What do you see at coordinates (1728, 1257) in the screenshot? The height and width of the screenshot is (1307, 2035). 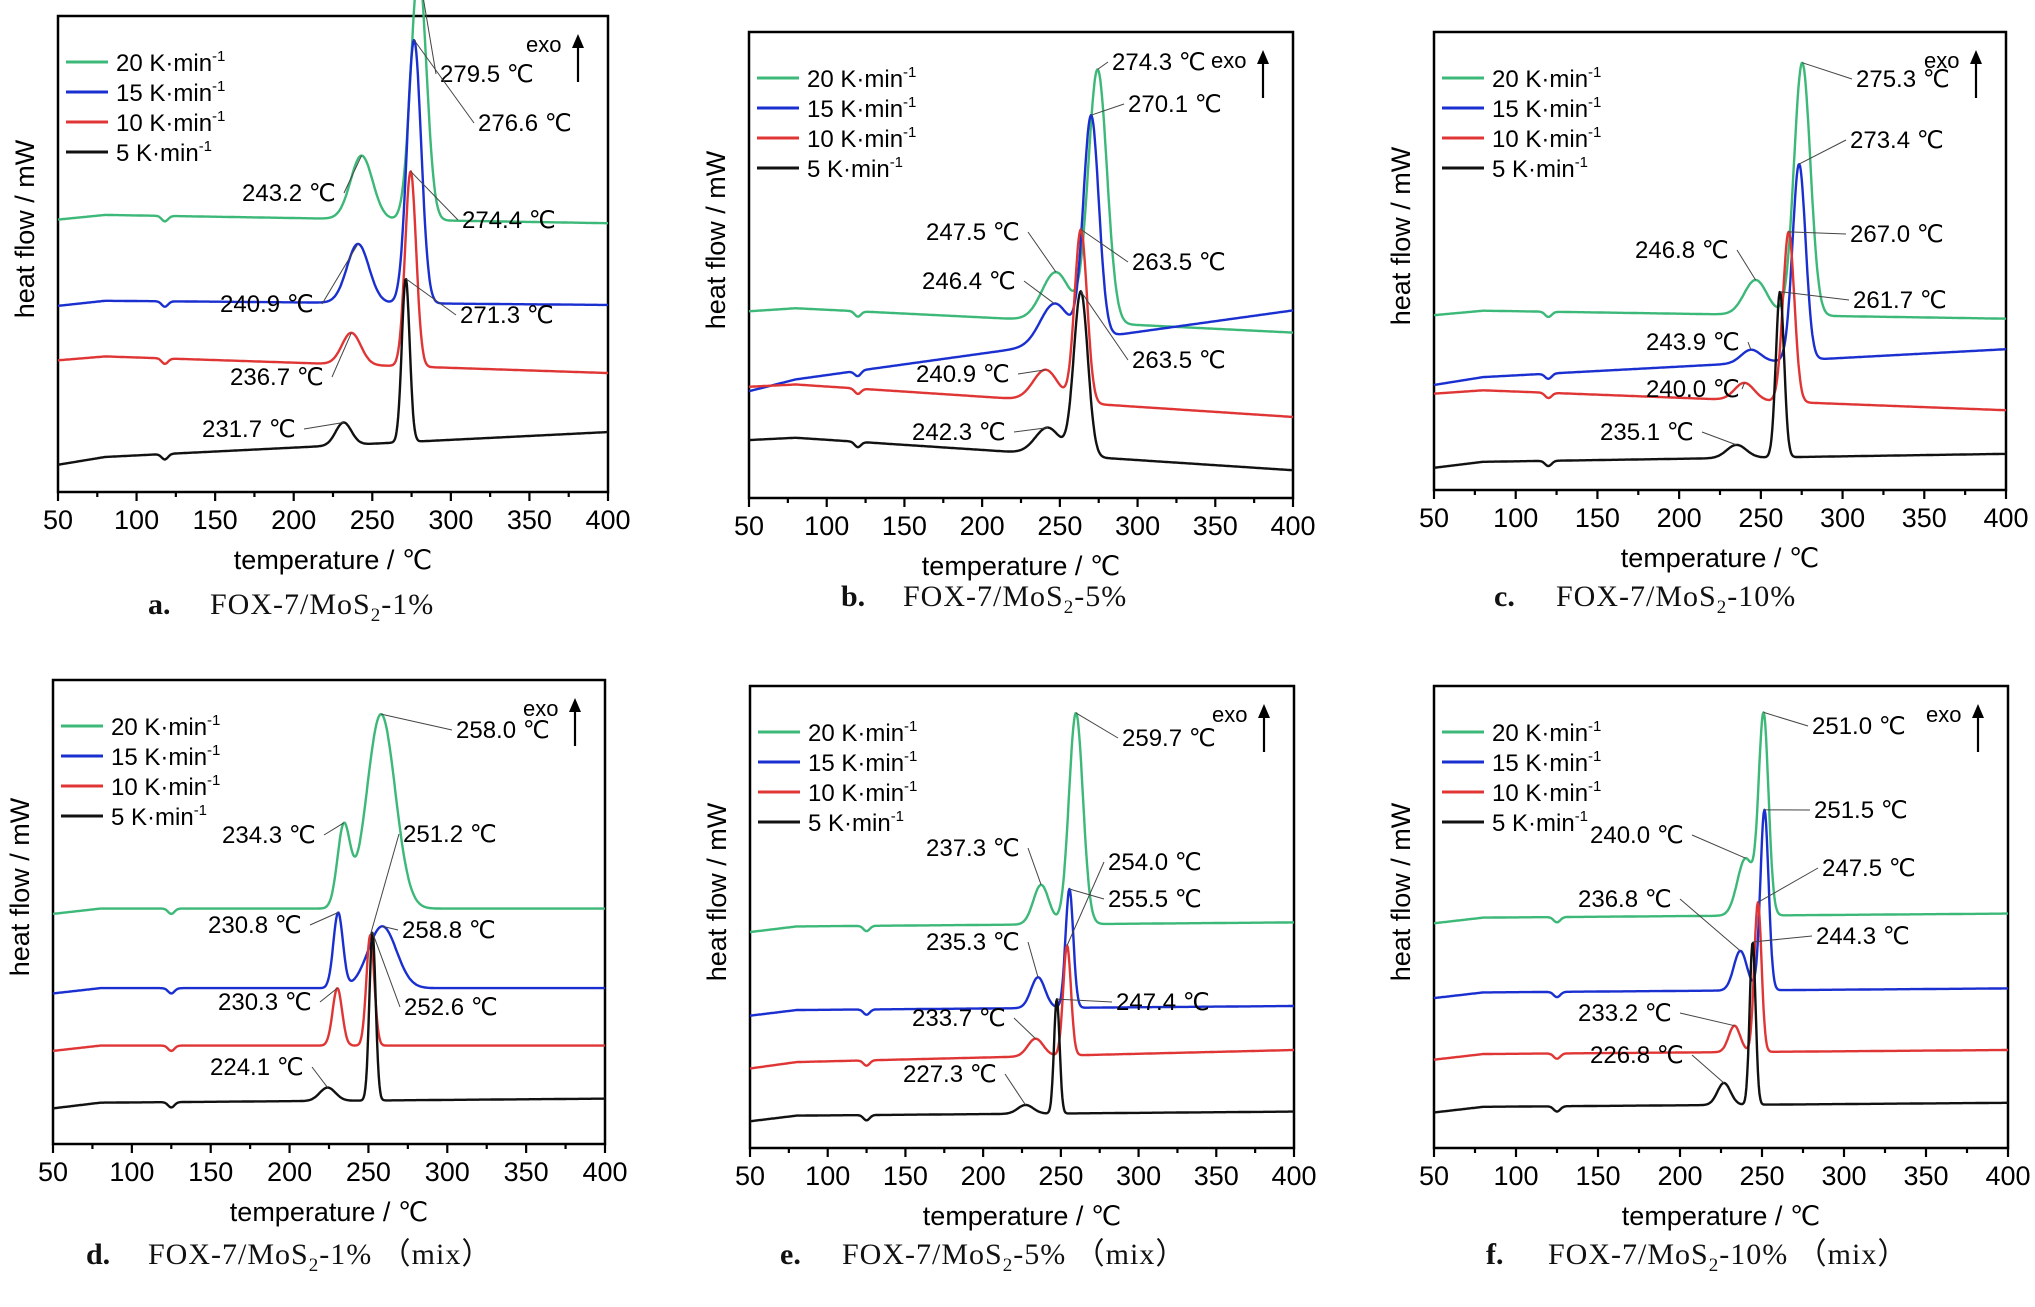 I see `caption-text: FOX-7/MoS2-10% （mix）` at bounding box center [1728, 1257].